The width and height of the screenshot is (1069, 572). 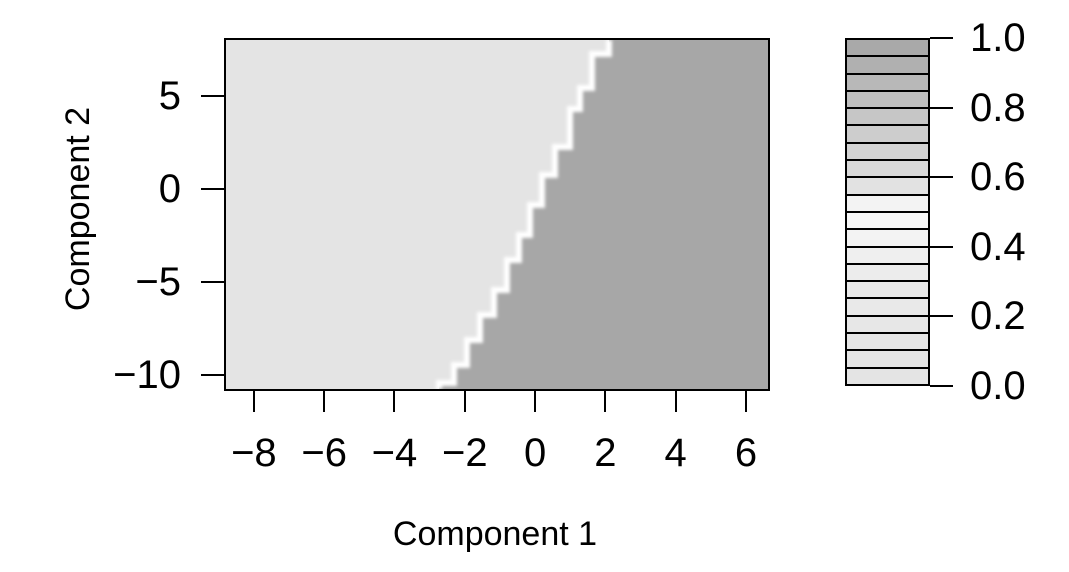 I want to click on colorbar-tick-label: 1.0, so click(x=998, y=38).